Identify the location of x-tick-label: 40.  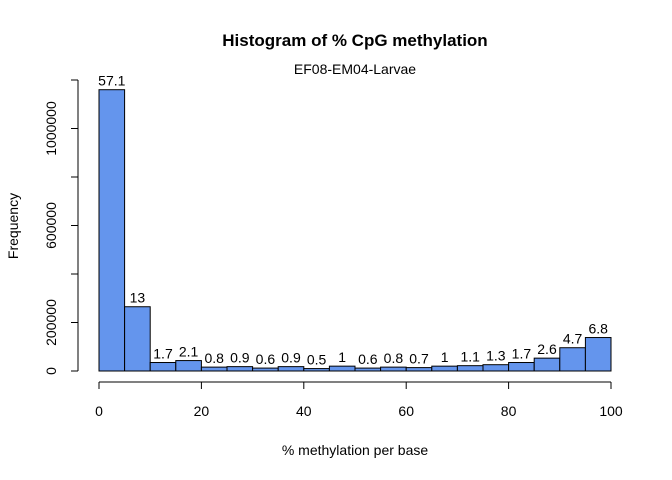
(304, 411).